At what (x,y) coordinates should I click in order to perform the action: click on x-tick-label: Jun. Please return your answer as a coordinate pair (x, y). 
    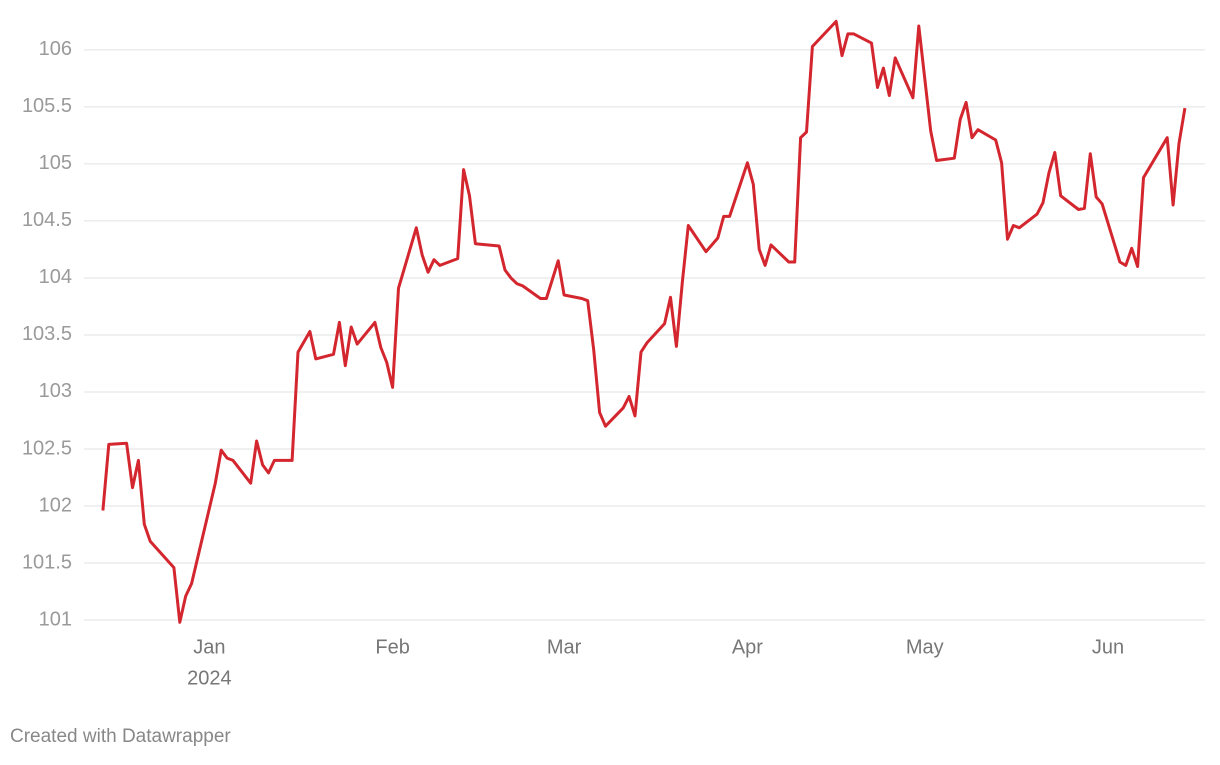
    Looking at the image, I should click on (1108, 647).